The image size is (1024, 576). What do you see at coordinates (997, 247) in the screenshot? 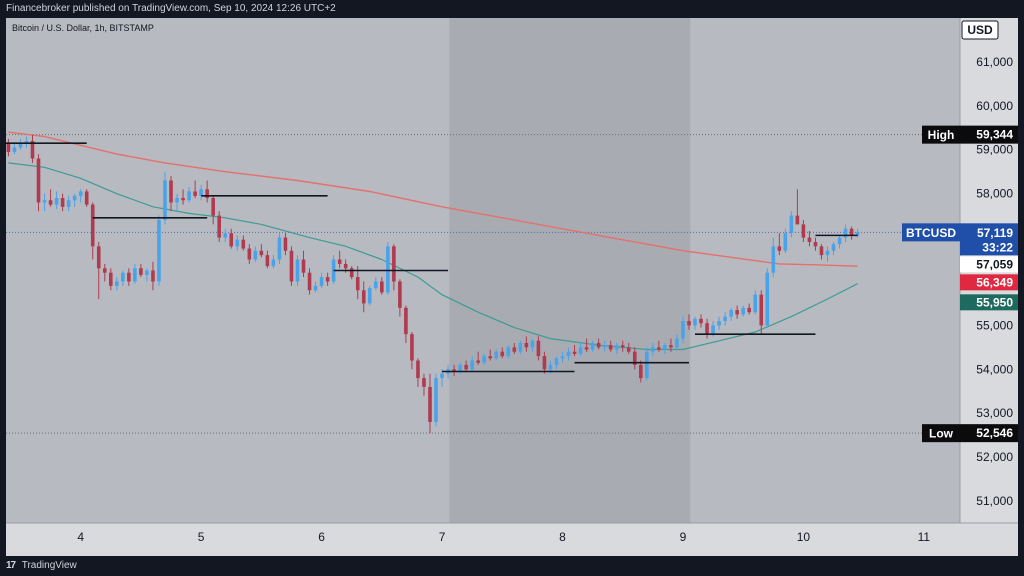
I see `countdown-text: 33:22` at bounding box center [997, 247].